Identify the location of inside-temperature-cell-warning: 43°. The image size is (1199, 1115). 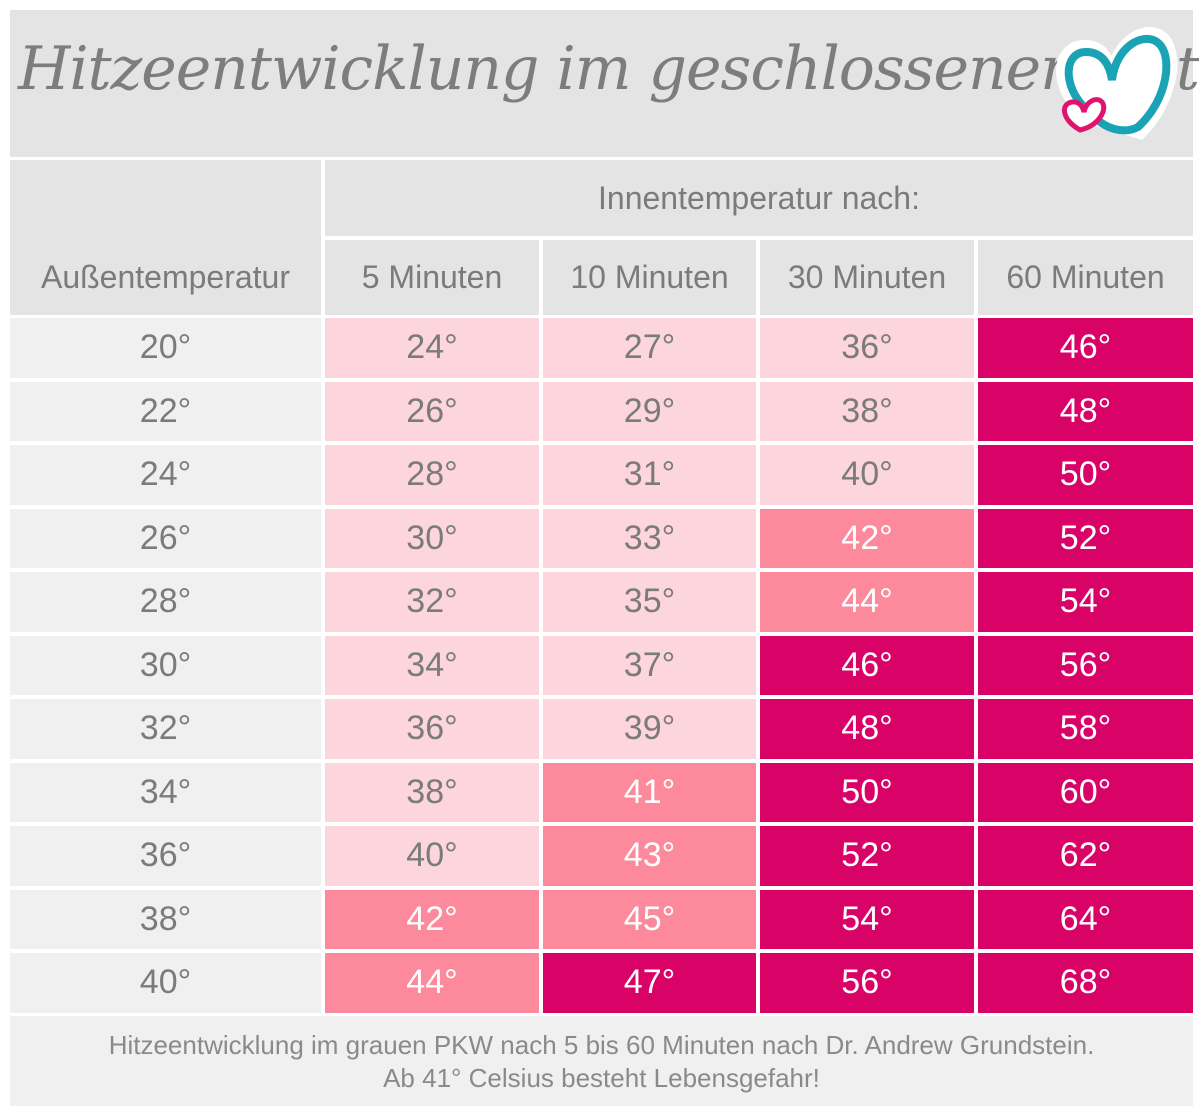
(649, 856).